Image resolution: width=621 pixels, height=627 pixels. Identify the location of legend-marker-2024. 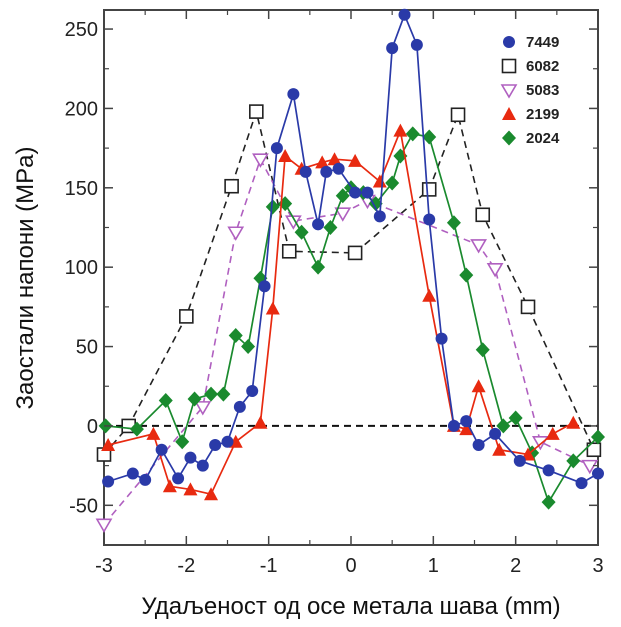
(509, 138).